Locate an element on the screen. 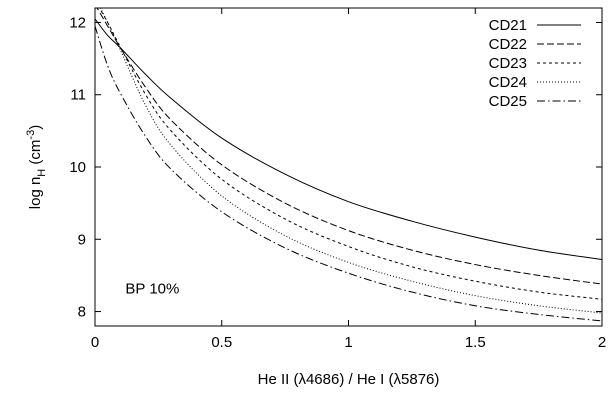 This screenshot has height=394, width=612. x-tick-label: 1.5 is located at coordinates (475, 342).